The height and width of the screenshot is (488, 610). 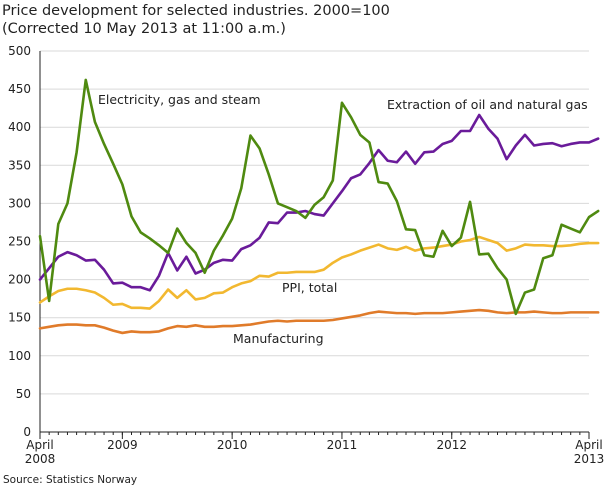 I want to click on y-tick-label: 250, so click(x=19, y=242).